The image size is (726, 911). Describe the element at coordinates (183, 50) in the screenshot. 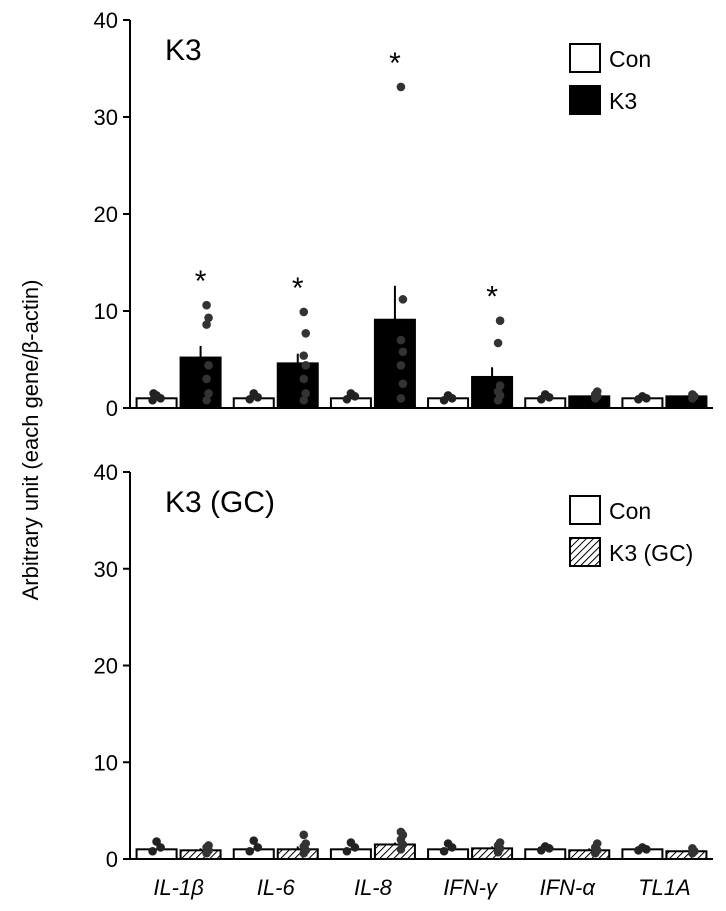

I see `panel-title: K3` at that location.